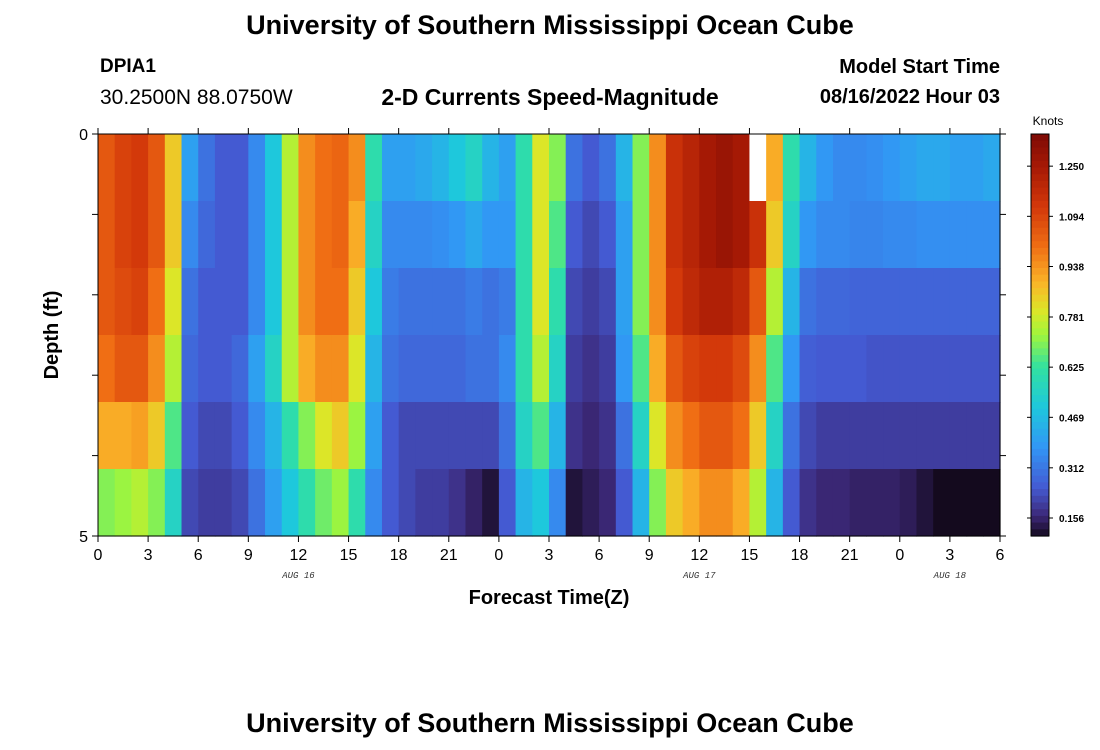  Describe the element at coordinates (599, 555) in the screenshot. I see `x-tick-label: 6` at that location.